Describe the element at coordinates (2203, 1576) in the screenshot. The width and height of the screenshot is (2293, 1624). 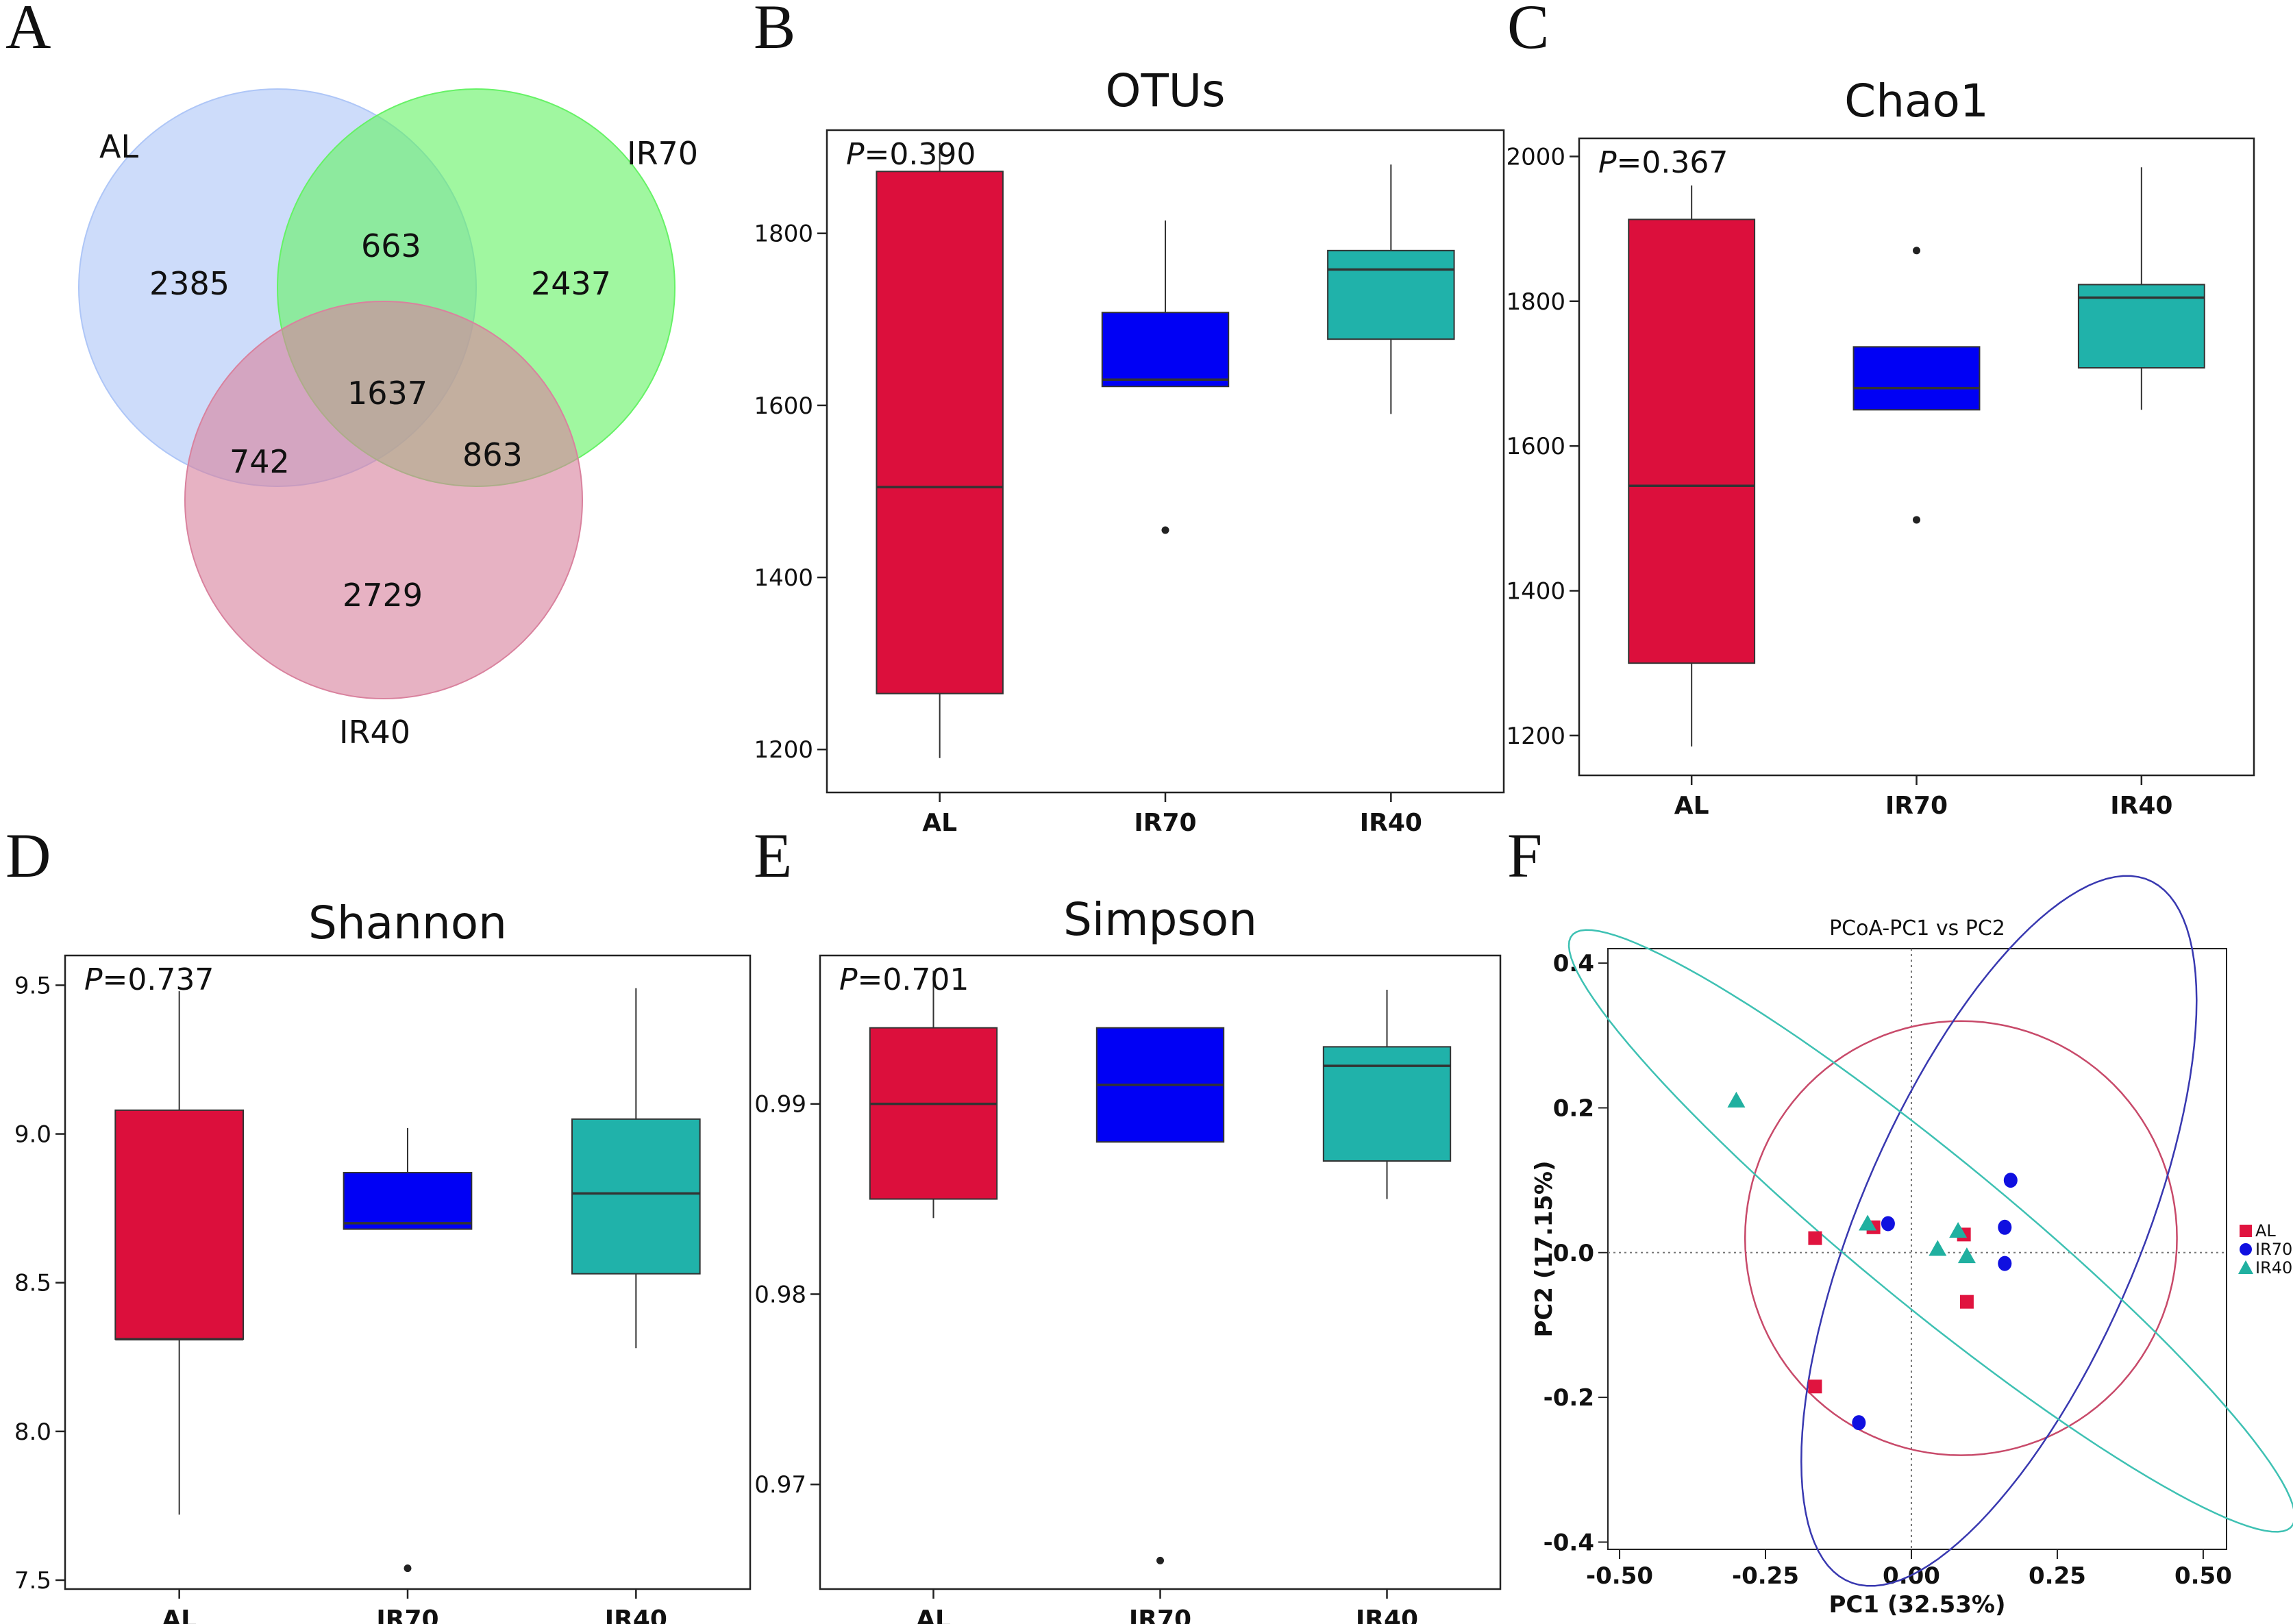
I see `x-tick-label: 0.50` at that location.